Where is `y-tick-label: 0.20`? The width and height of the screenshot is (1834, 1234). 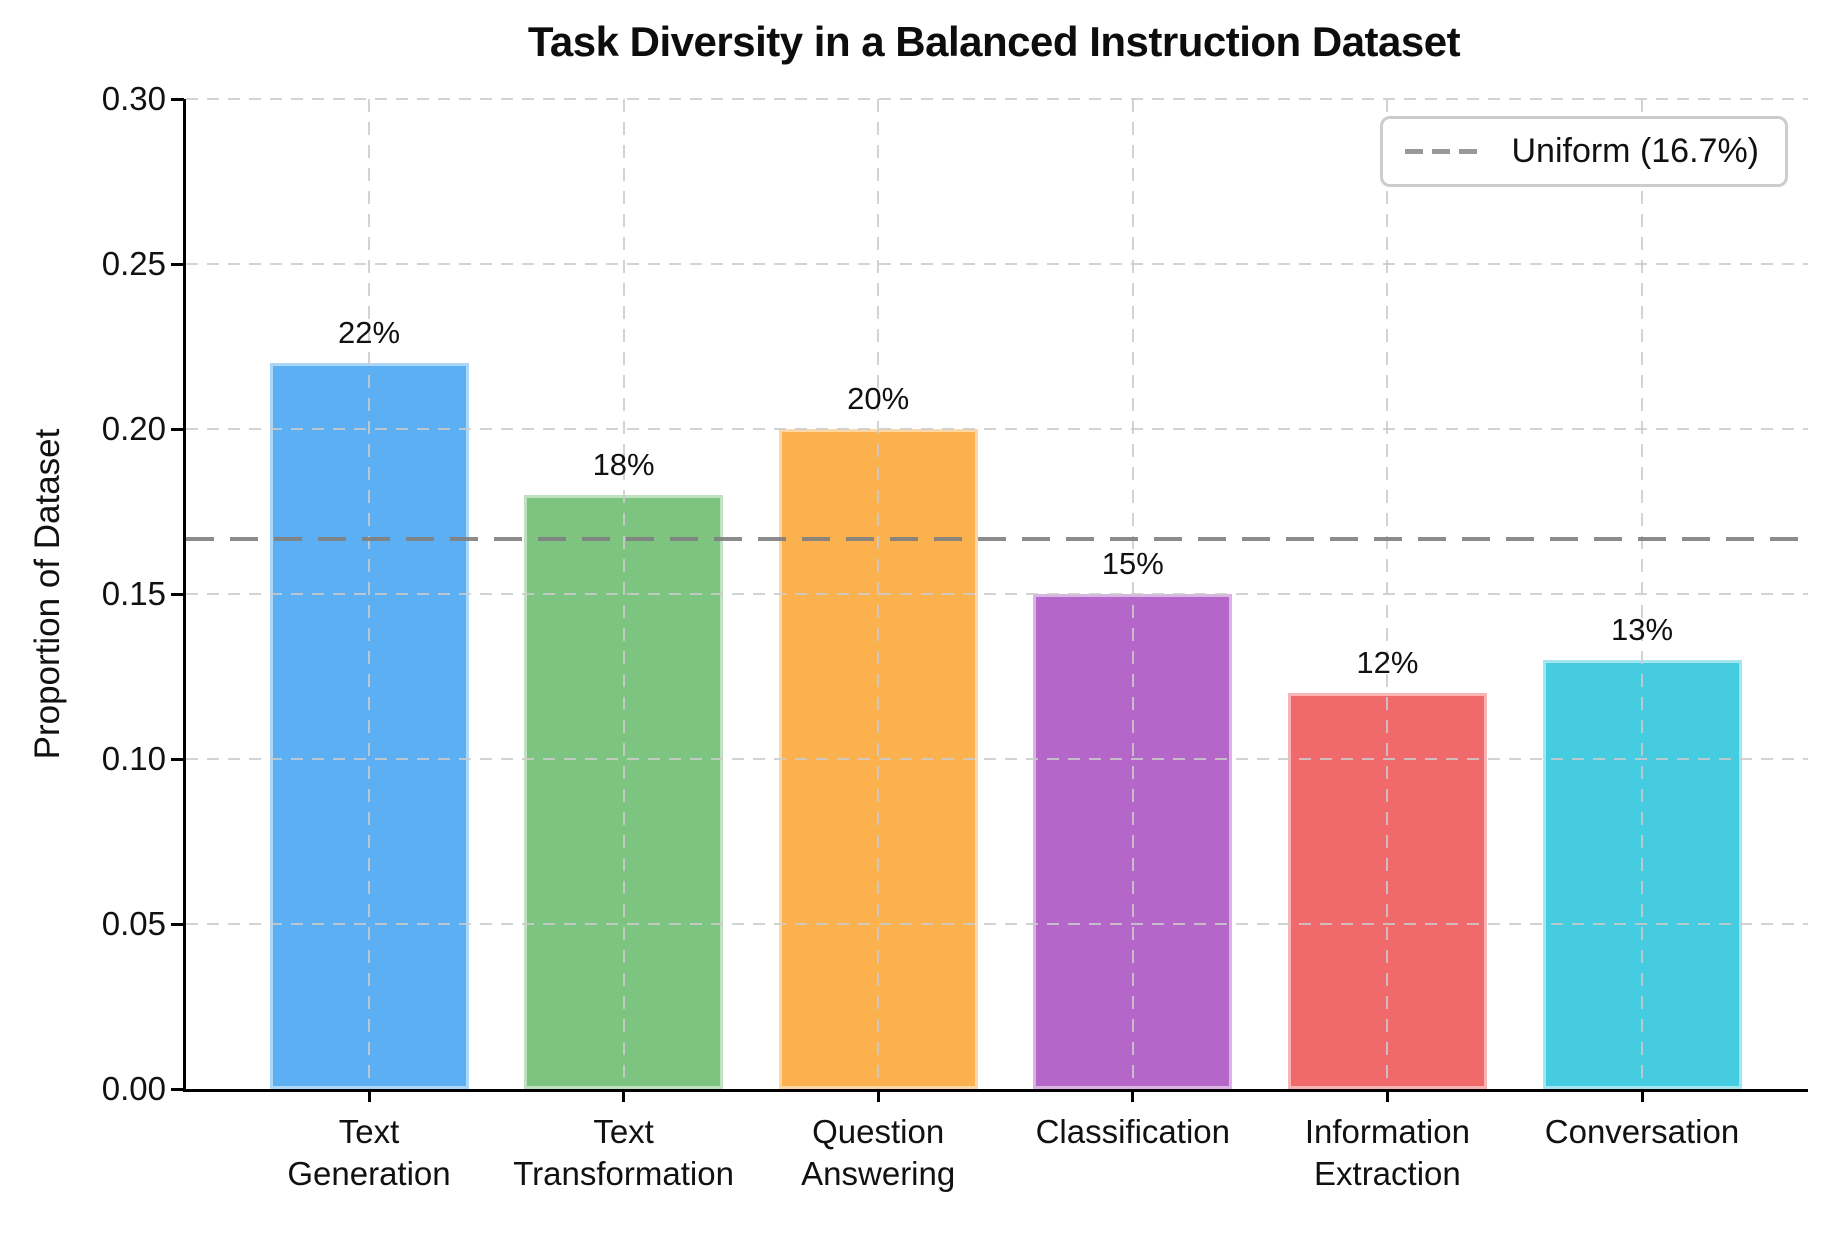
y-tick-label: 0.20 is located at coordinates (133, 428).